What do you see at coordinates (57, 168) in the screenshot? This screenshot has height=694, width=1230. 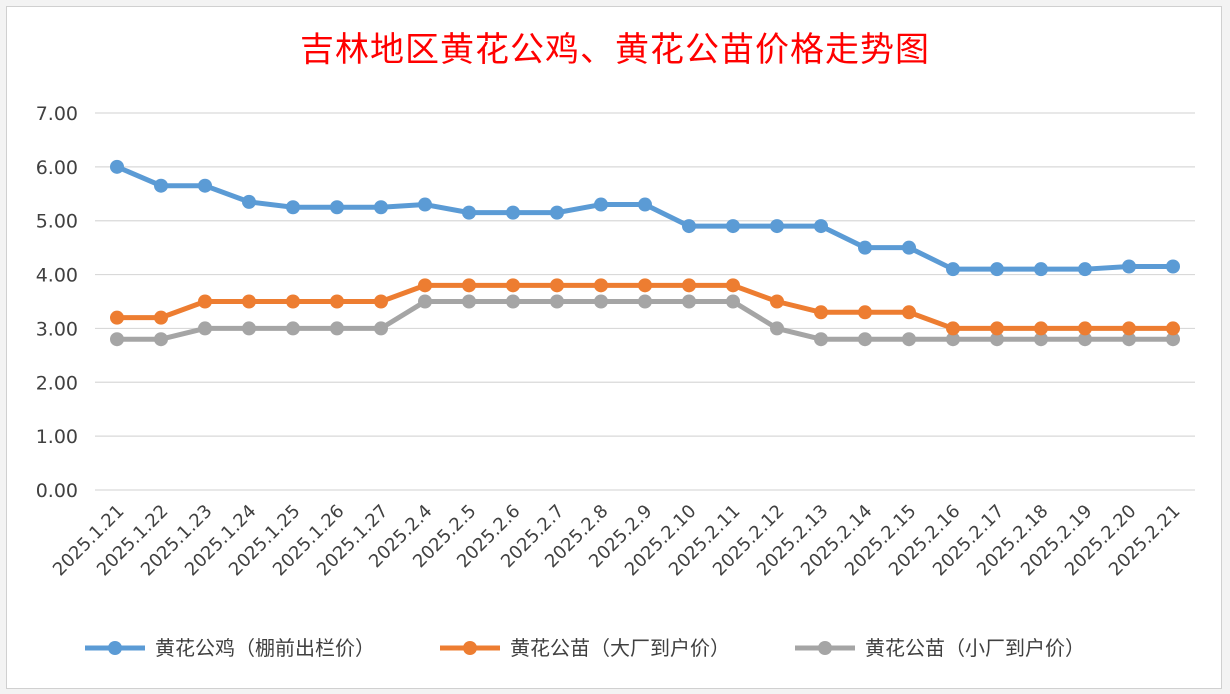 I see `y-tick-label: 6.00` at bounding box center [57, 168].